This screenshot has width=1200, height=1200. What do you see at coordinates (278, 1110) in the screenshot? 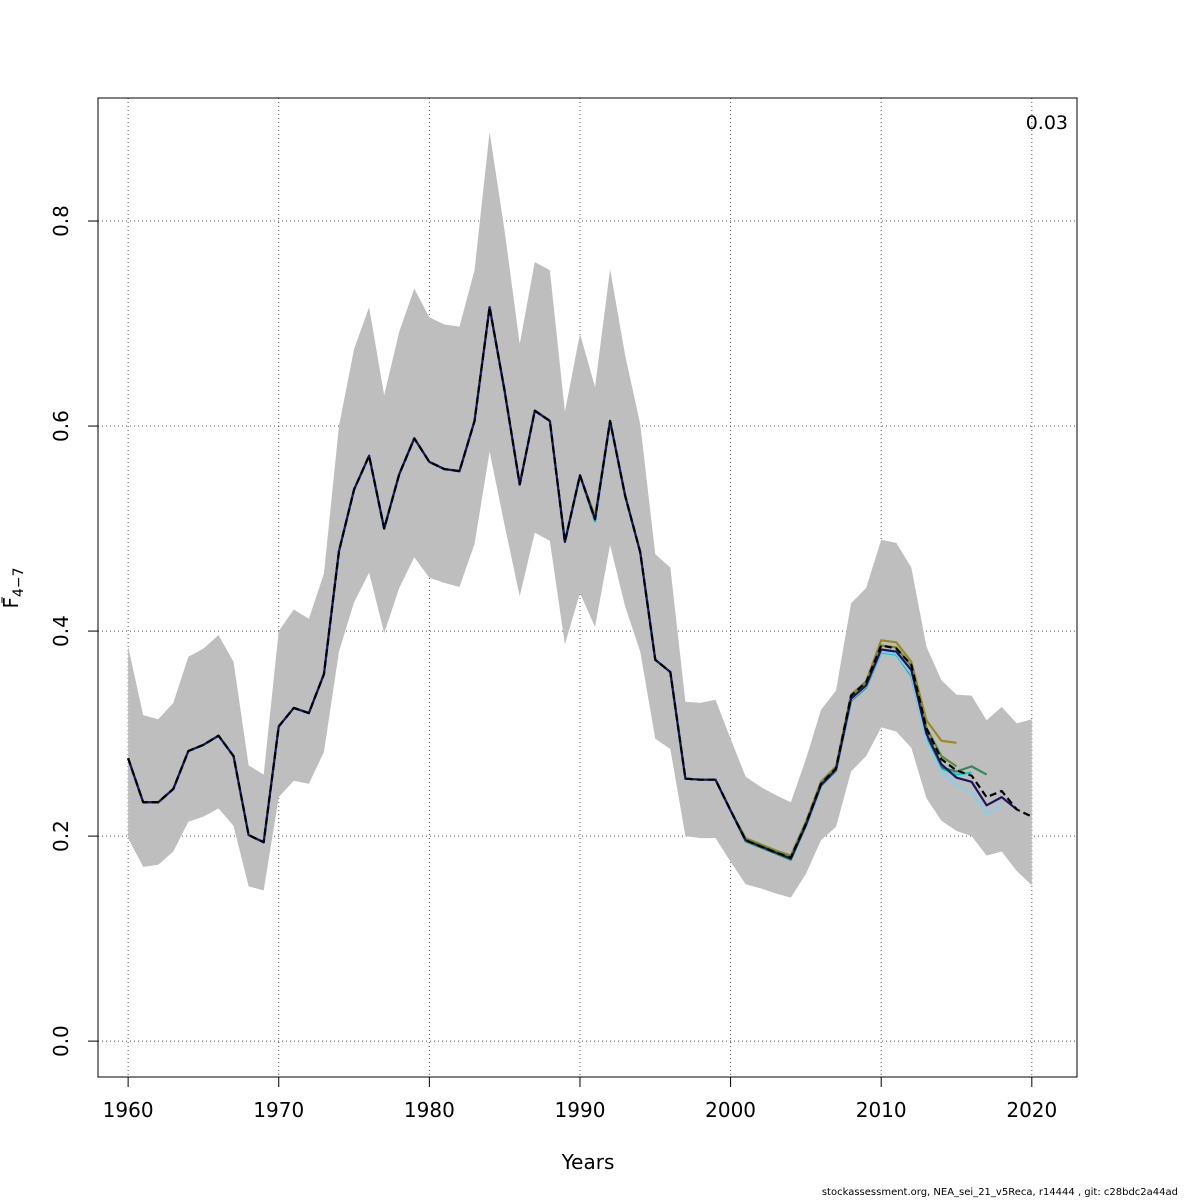
I see `x-tick-label: 1970` at bounding box center [278, 1110].